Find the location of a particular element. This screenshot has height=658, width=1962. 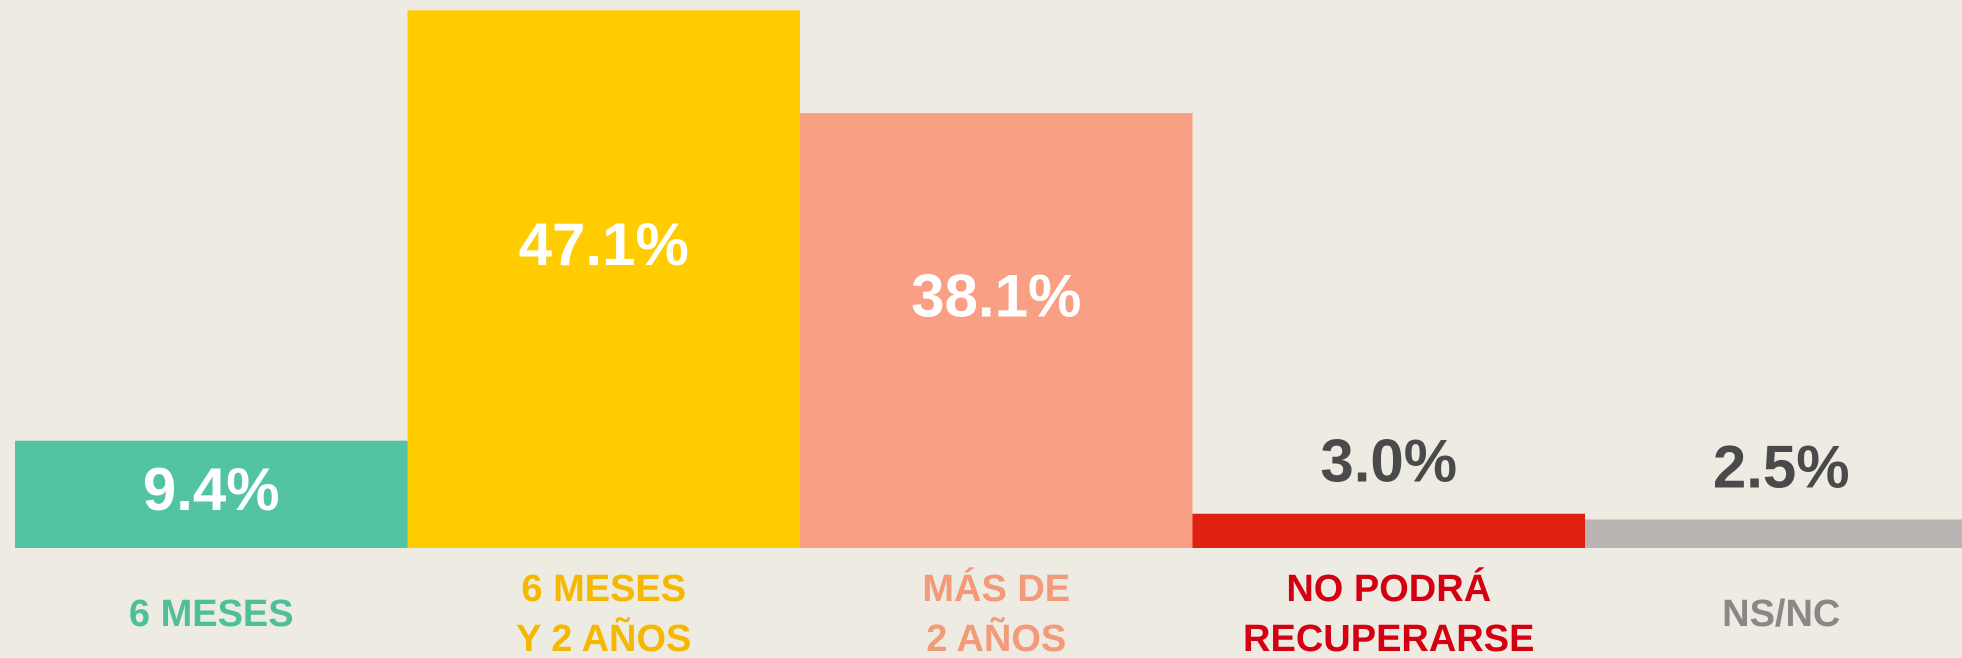

category-line: NS/NC is located at coordinates (1781, 614).